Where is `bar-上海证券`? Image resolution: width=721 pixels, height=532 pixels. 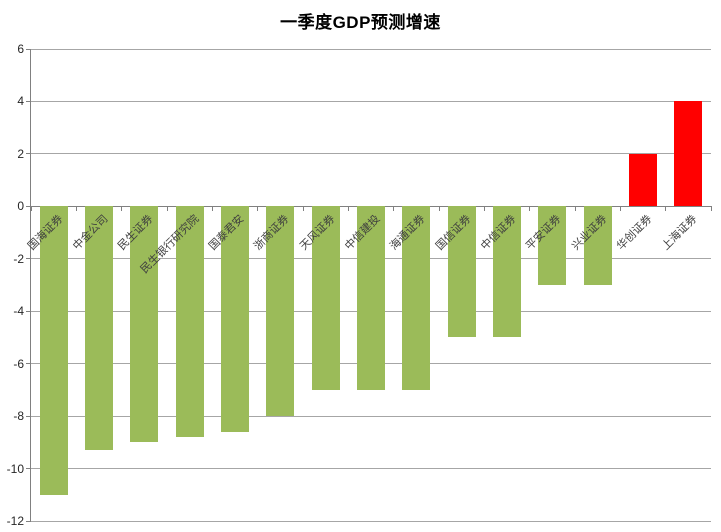 bar-上海证券 is located at coordinates (688, 154).